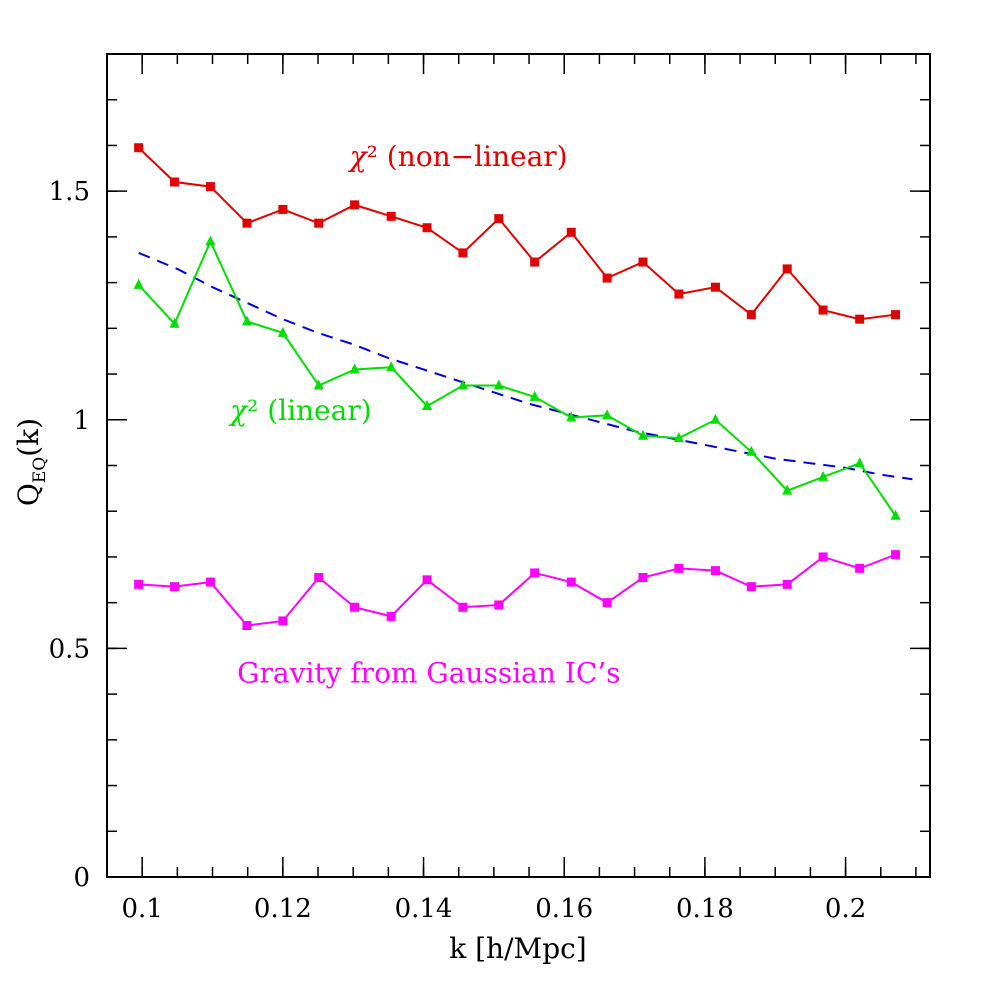  I want to click on y-axis-label: QEQ(k), so click(31, 462).